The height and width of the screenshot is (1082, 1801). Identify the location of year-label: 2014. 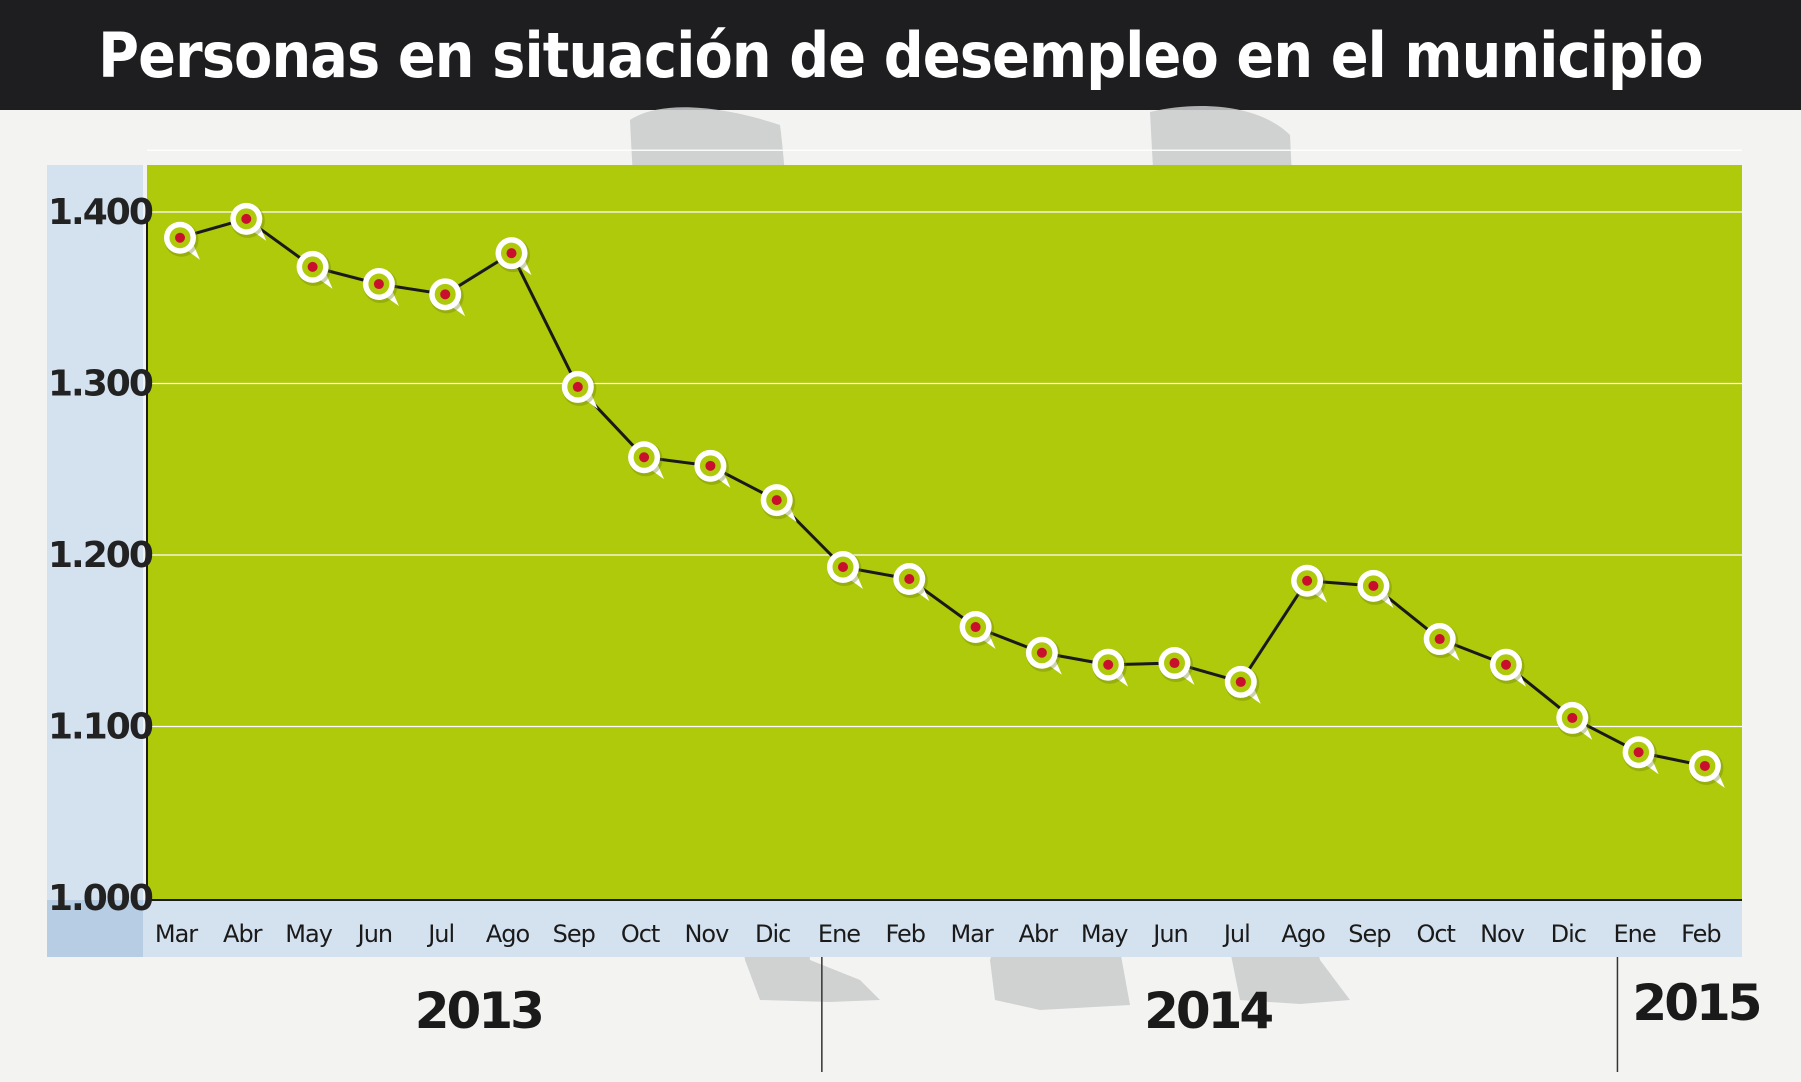
(1208, 1011).